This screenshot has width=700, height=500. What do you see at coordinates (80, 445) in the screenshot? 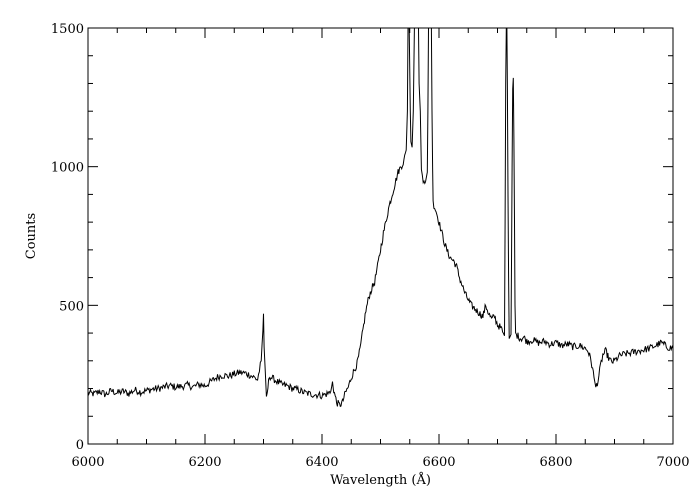
I see `y-tick-label: 0` at bounding box center [80, 445].